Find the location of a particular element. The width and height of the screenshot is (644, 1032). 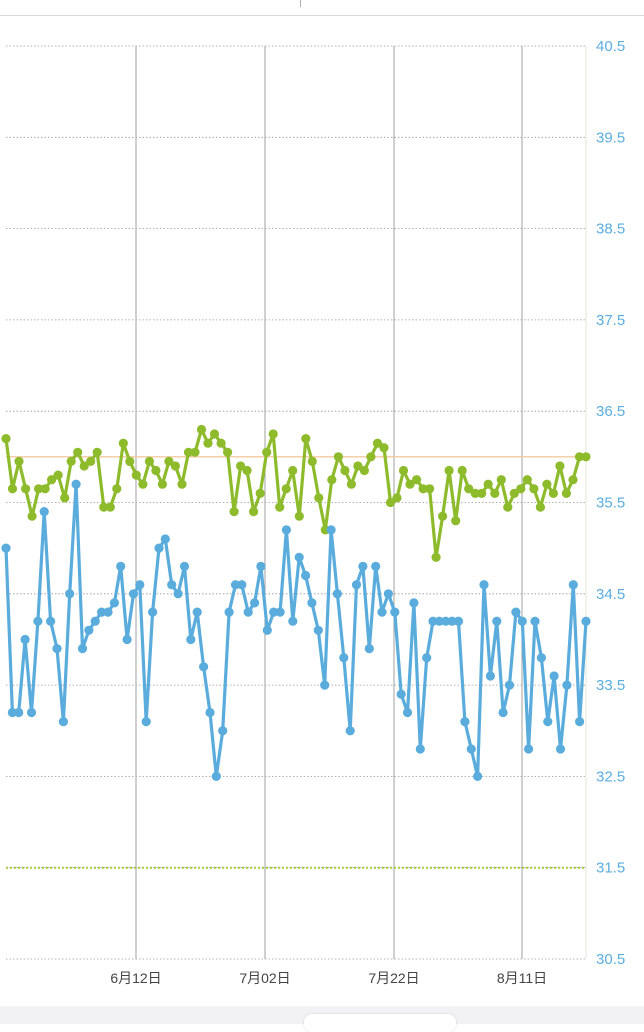

x-tick-label: 6月12日 is located at coordinates (135, 978).